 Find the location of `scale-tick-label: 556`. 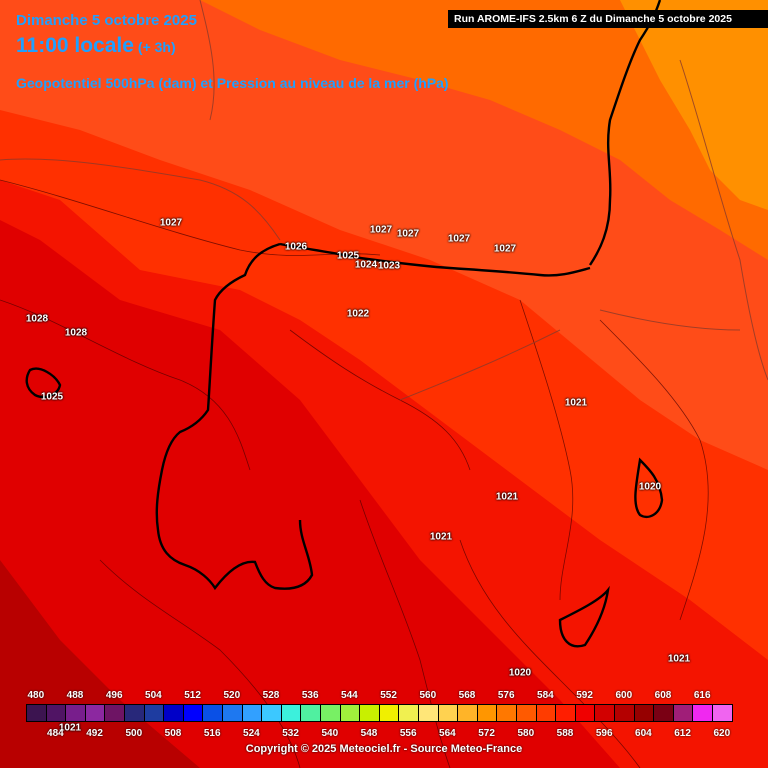

scale-tick-label: 556 is located at coordinates (408, 733).